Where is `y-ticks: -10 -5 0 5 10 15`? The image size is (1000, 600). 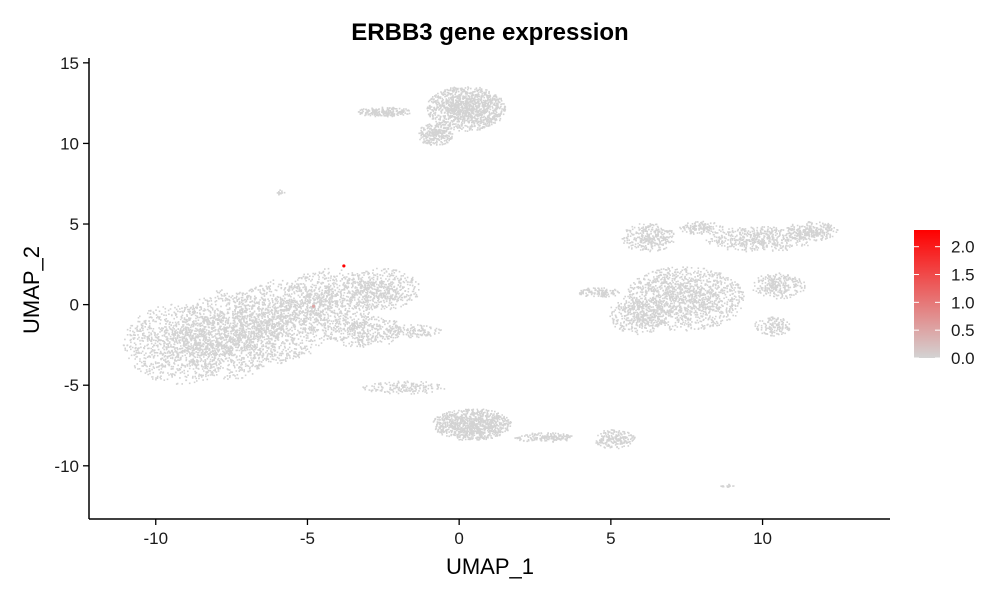 y-ticks: -10 -5 0 5 10 15 is located at coordinates (71, 265).